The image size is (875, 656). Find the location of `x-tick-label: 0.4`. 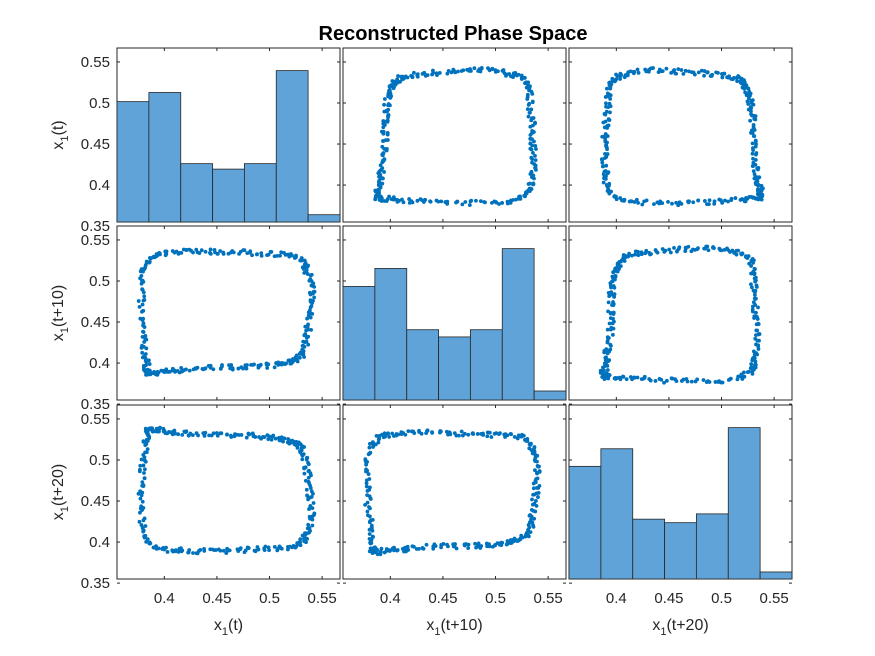

x-tick-label: 0.4 is located at coordinates (390, 598).